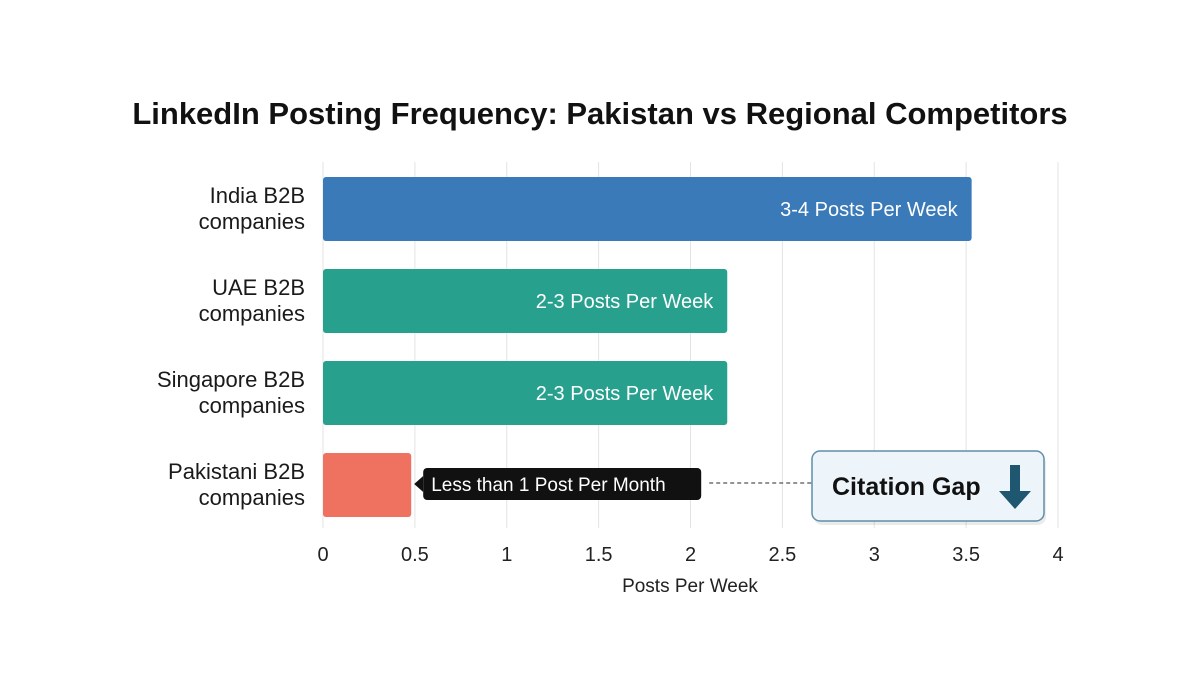 The height and width of the screenshot is (675, 1200). What do you see at coordinates (690, 586) in the screenshot?
I see `x-axis-label: Posts Per Week` at bounding box center [690, 586].